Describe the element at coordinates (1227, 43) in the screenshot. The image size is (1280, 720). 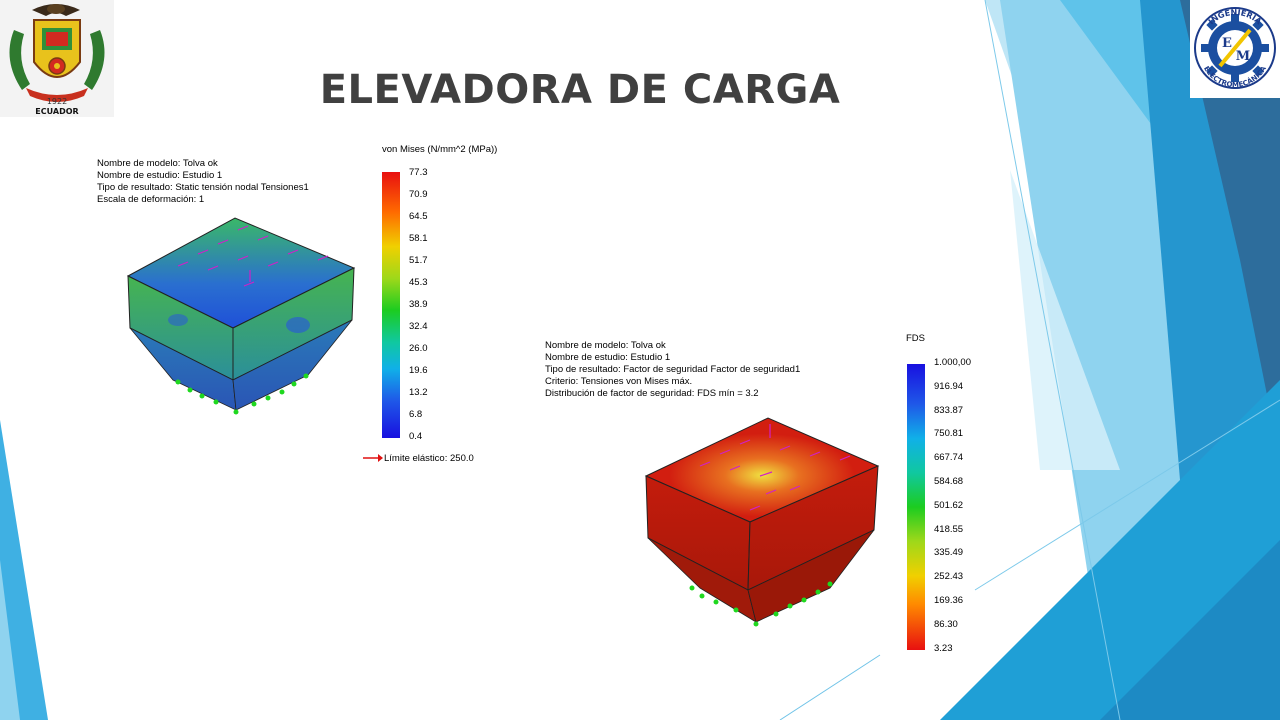
I see `logo-letter-e: E` at that location.